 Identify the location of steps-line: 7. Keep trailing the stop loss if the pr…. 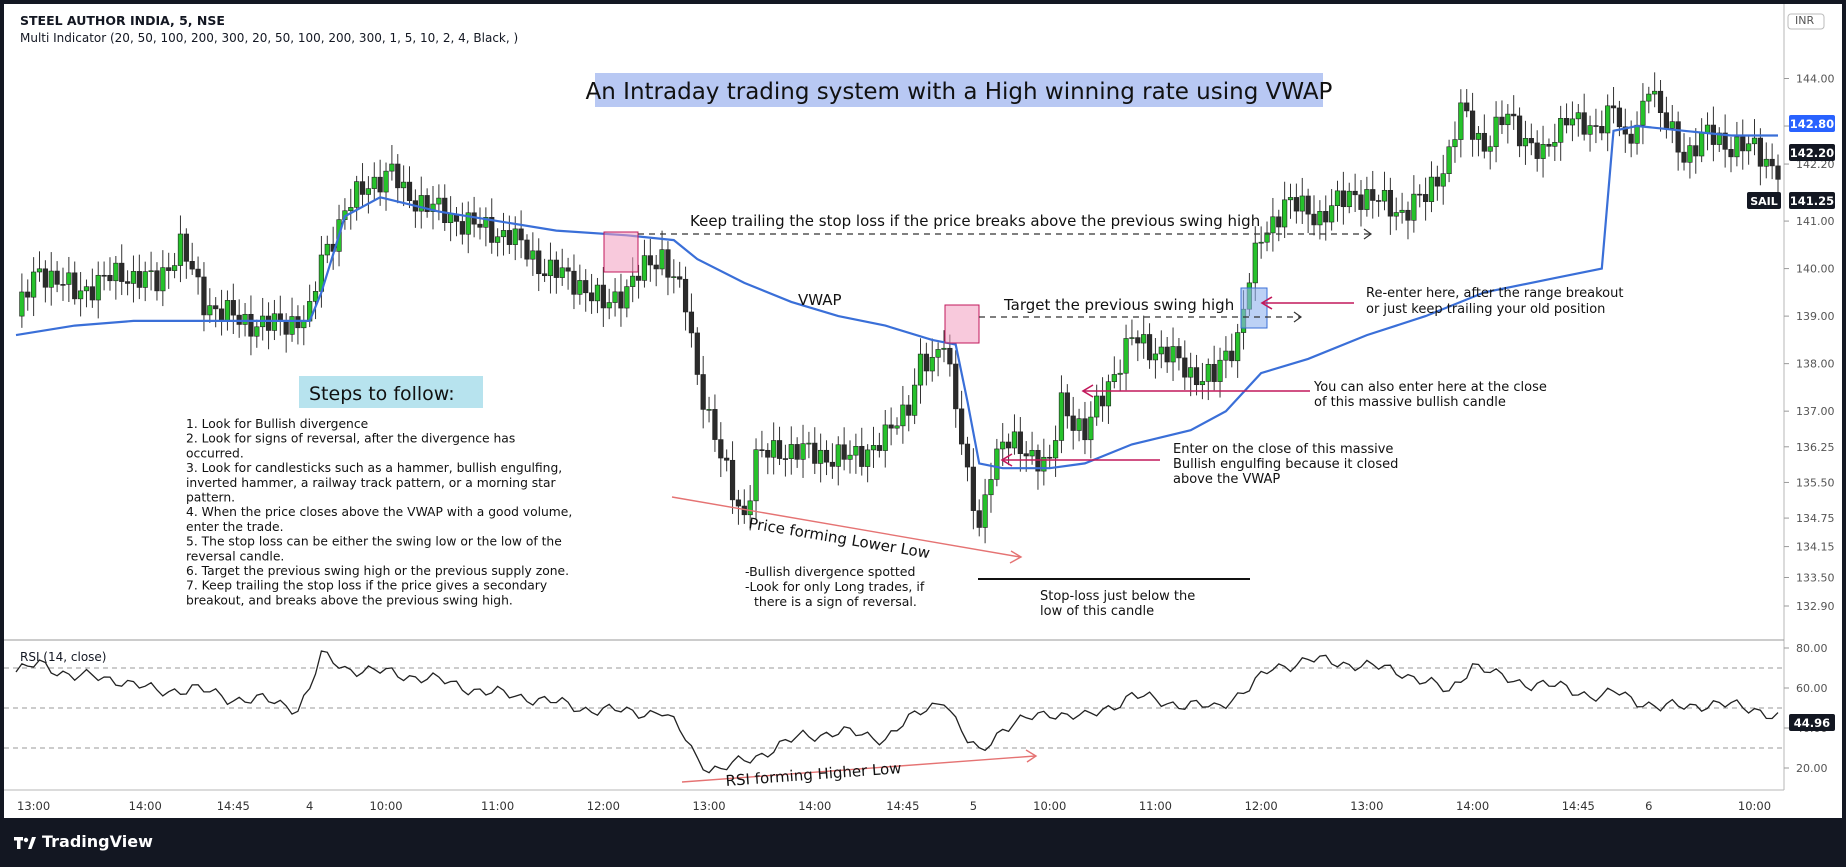
(366, 586).